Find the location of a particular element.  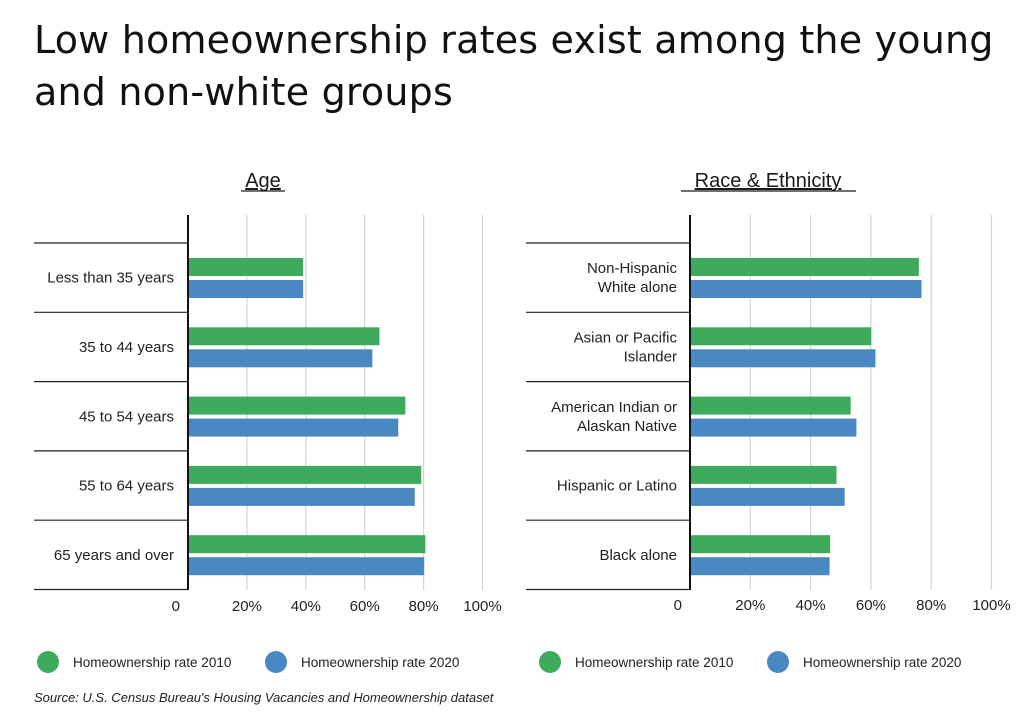

category-label: 45 to 54 years is located at coordinates (126, 416).